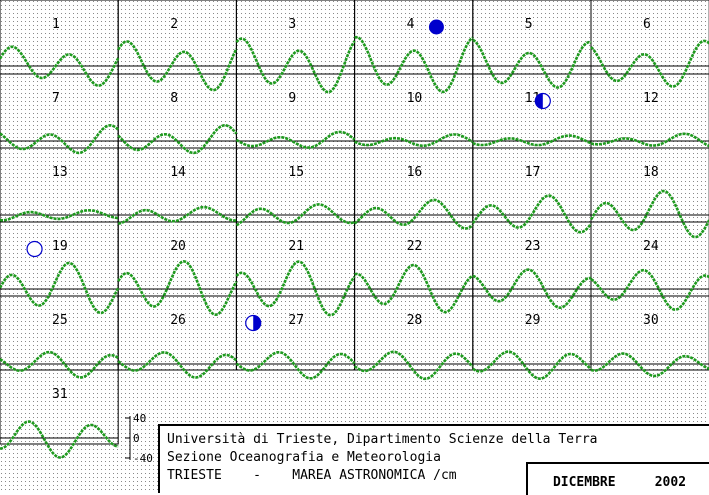 The width and height of the screenshot is (709, 495). Describe the element at coordinates (584, 482) in the screenshot. I see `month-text: DICEMBRE` at that location.